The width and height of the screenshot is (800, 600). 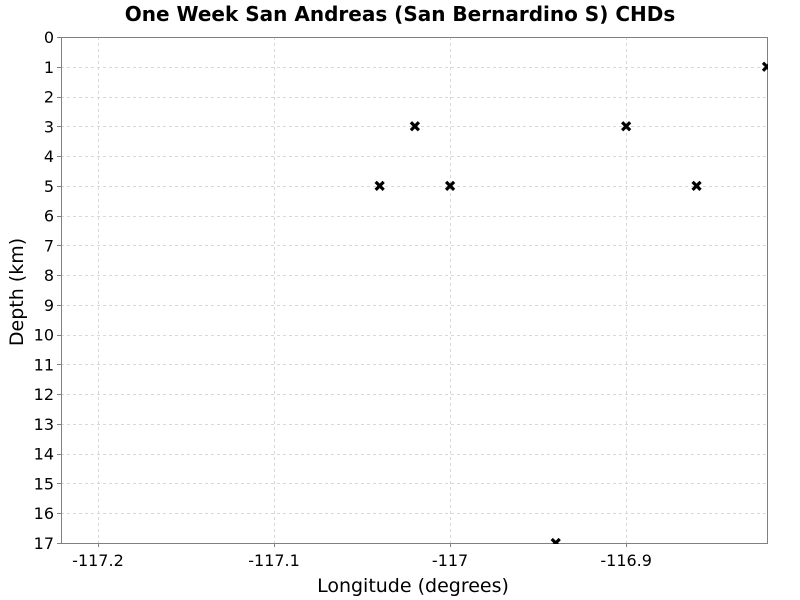 I want to click on x-tick-label: -116.9, so click(x=626, y=560).